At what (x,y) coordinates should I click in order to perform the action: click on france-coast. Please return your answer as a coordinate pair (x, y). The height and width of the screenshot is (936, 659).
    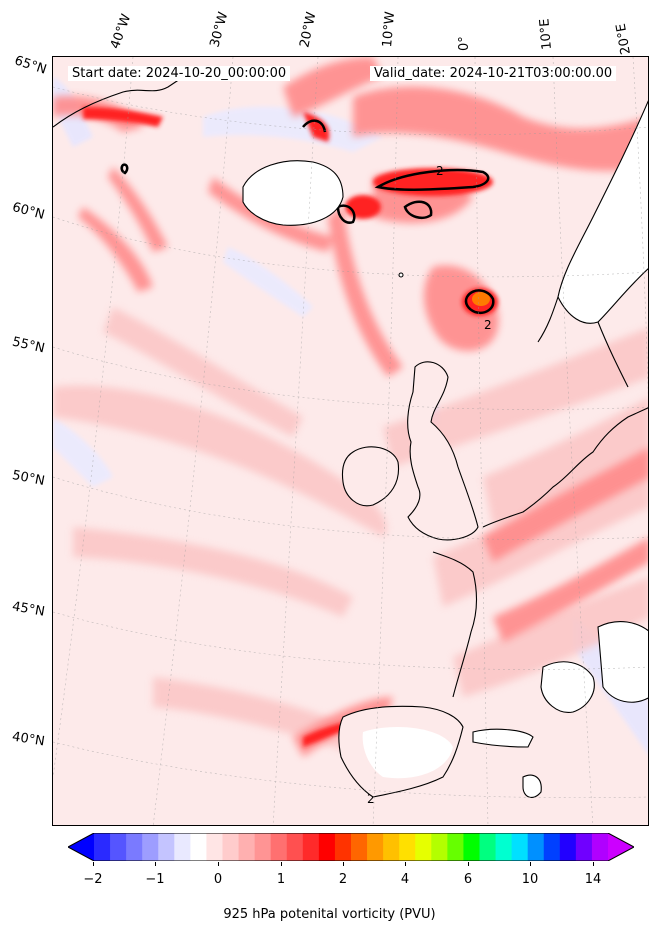
    Looking at the image, I should click on (455, 624).